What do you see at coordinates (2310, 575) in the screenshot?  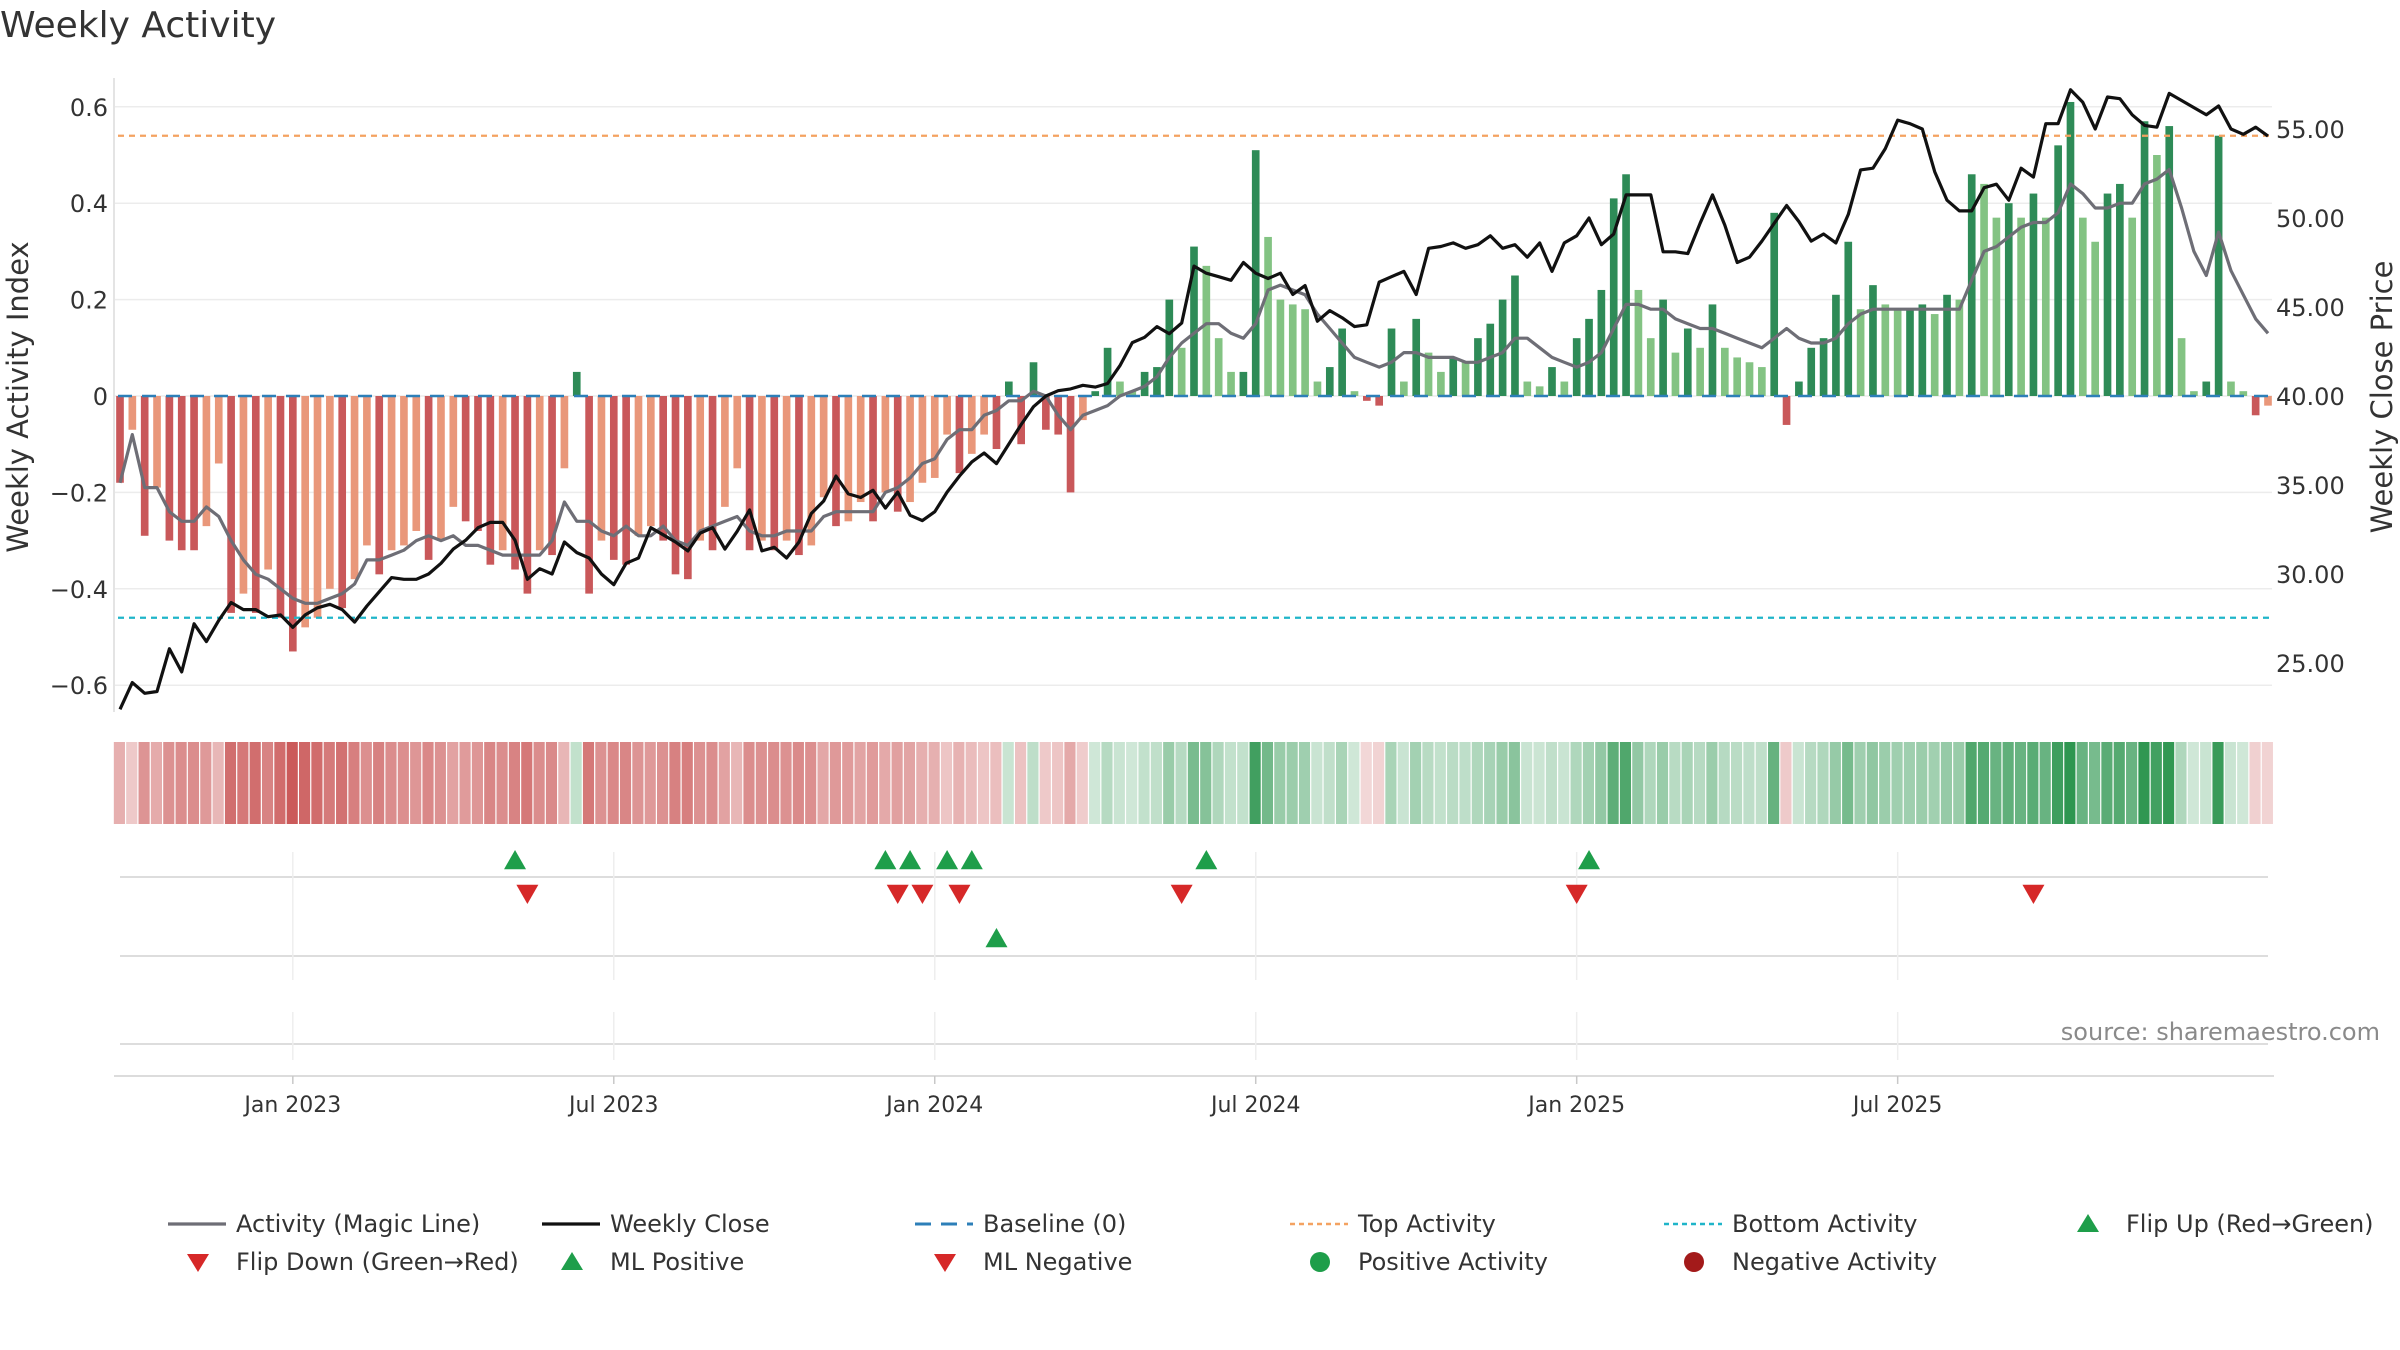 I see `y-tick-label-right: 30.00` at bounding box center [2310, 575].